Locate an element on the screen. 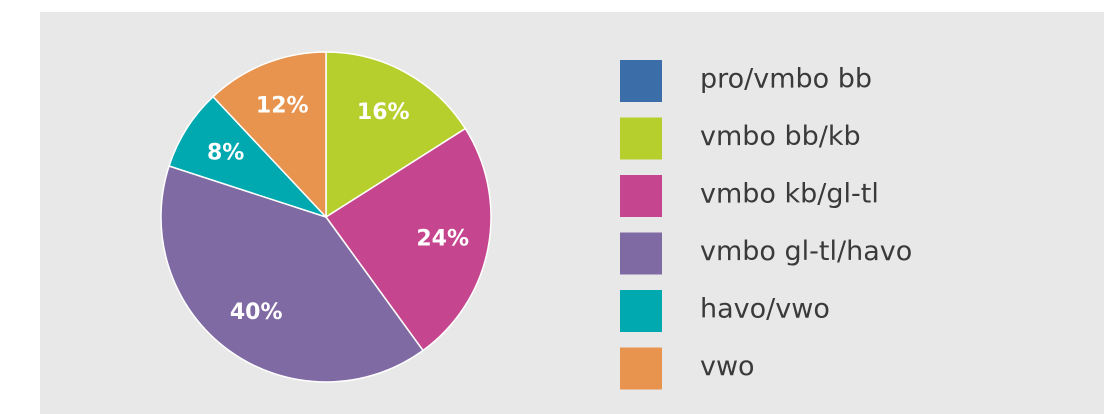 This screenshot has width=1104, height=414. slice-label: 12% is located at coordinates (282, 106).